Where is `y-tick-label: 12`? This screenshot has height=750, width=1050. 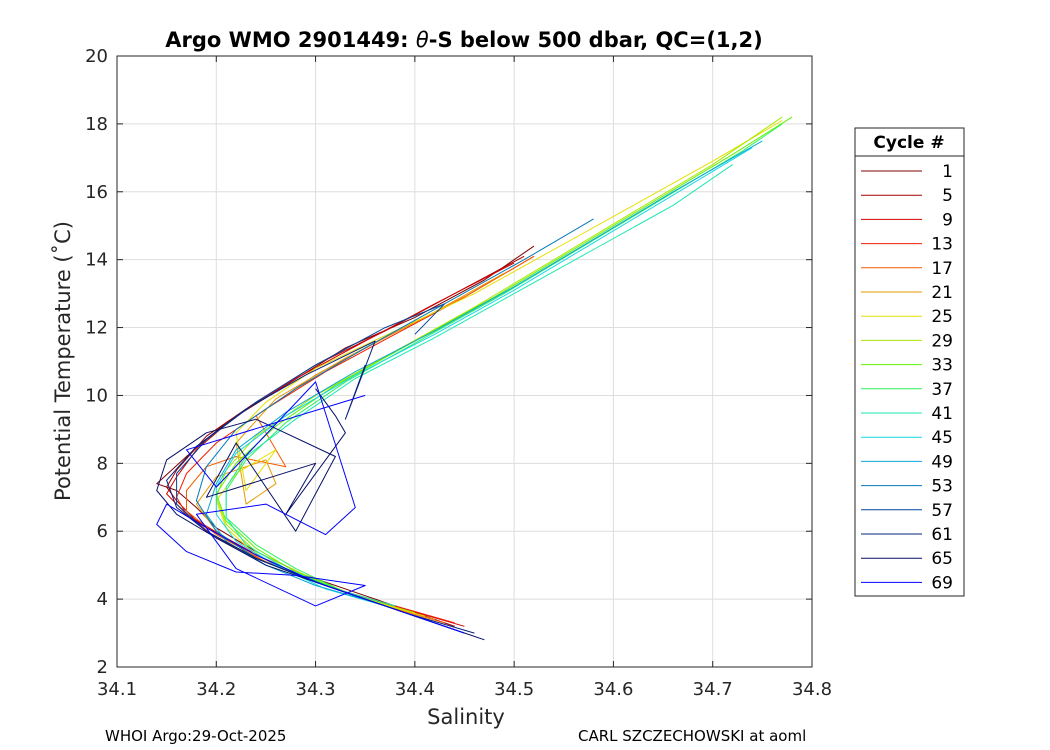
y-tick-label: 12 is located at coordinates (96, 328).